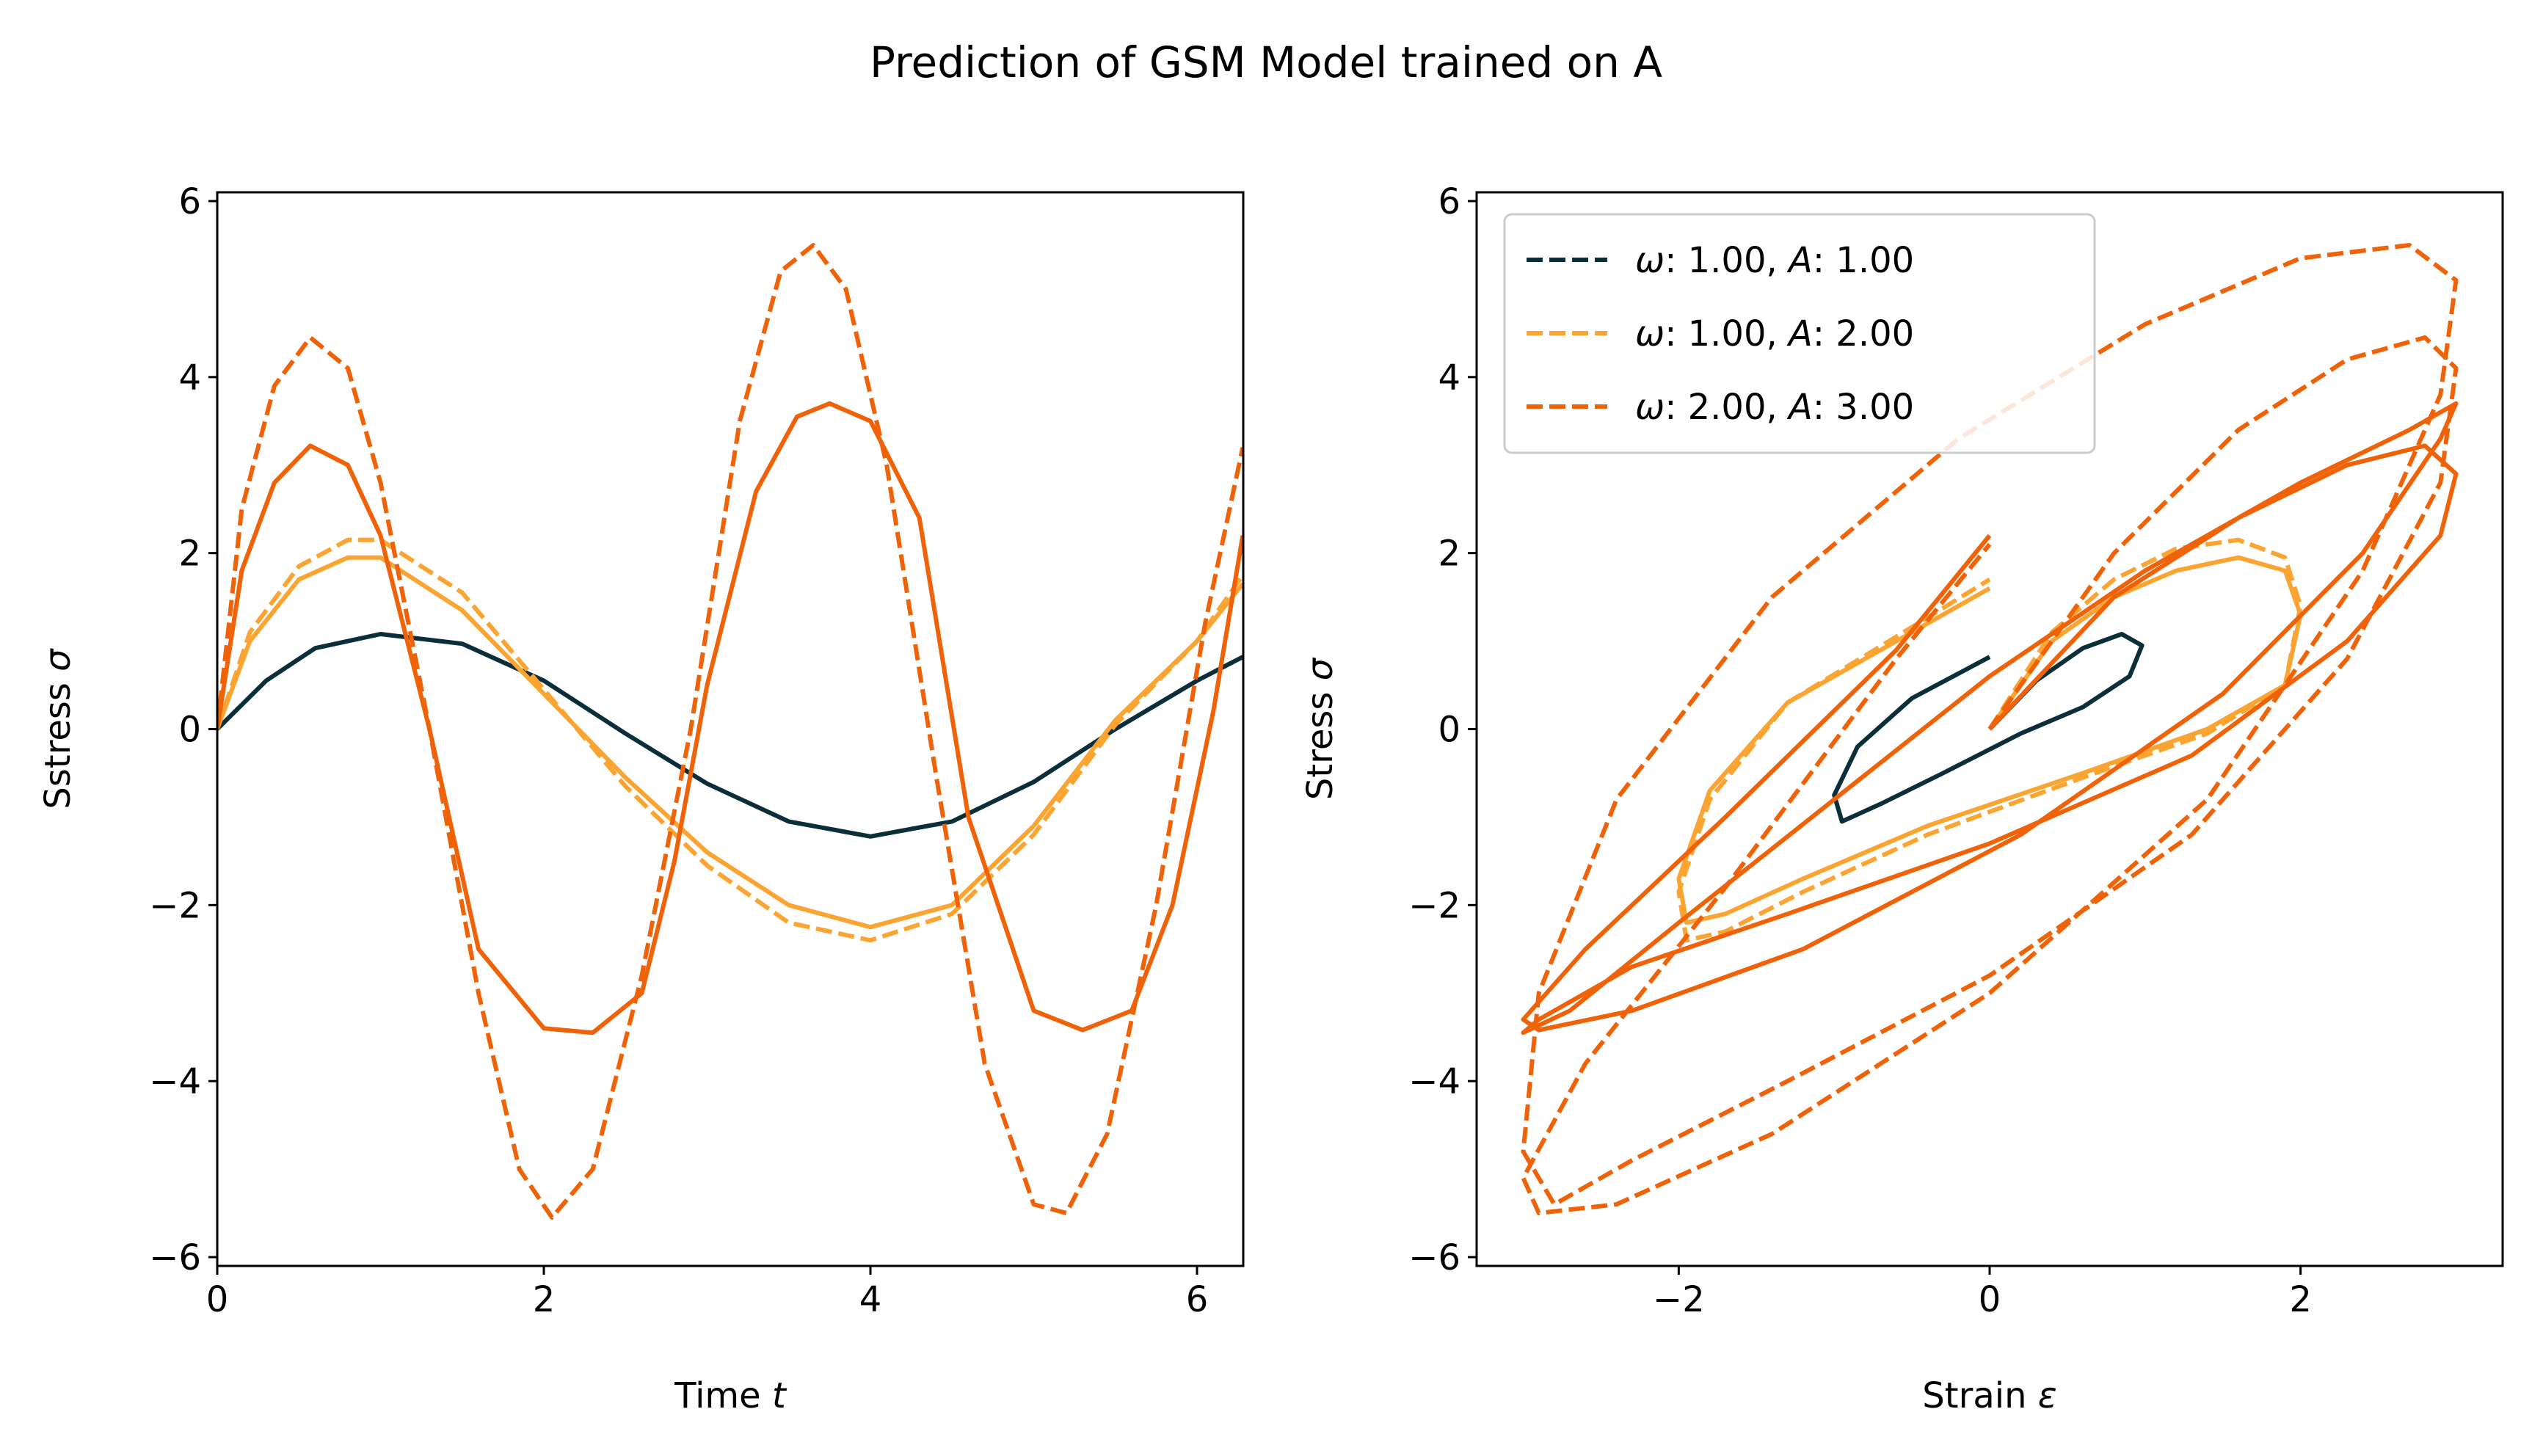 The width and height of the screenshot is (2532, 1456). Describe the element at coordinates (190, 378) in the screenshot. I see `left-y-tick-label: 4` at that location.